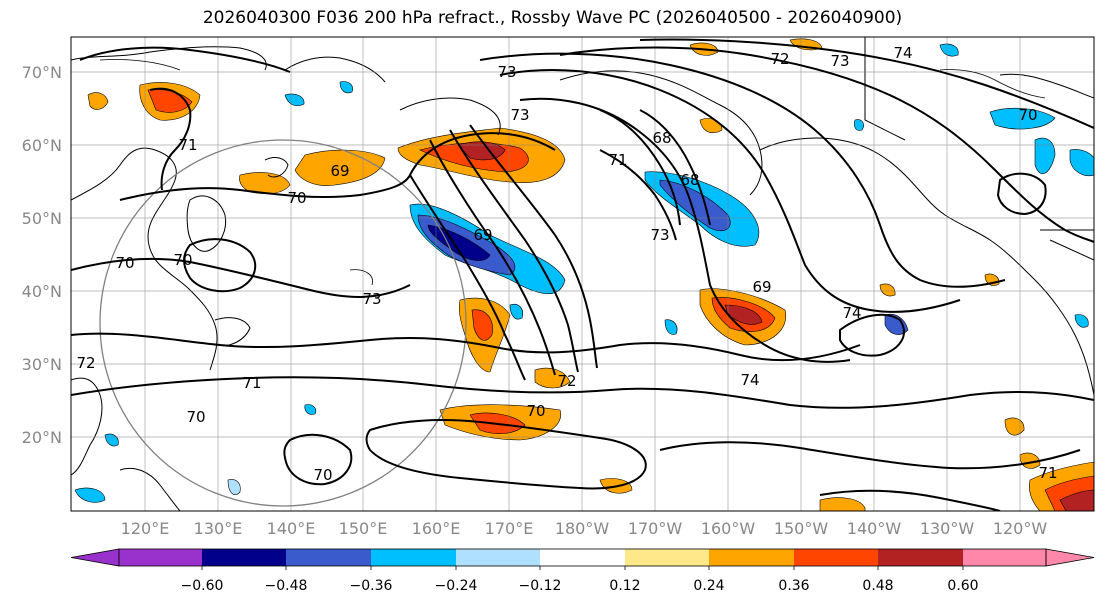 The image size is (1105, 604). Describe the element at coordinates (145, 528) in the screenshot. I see `lon-label: 120°E` at that location.